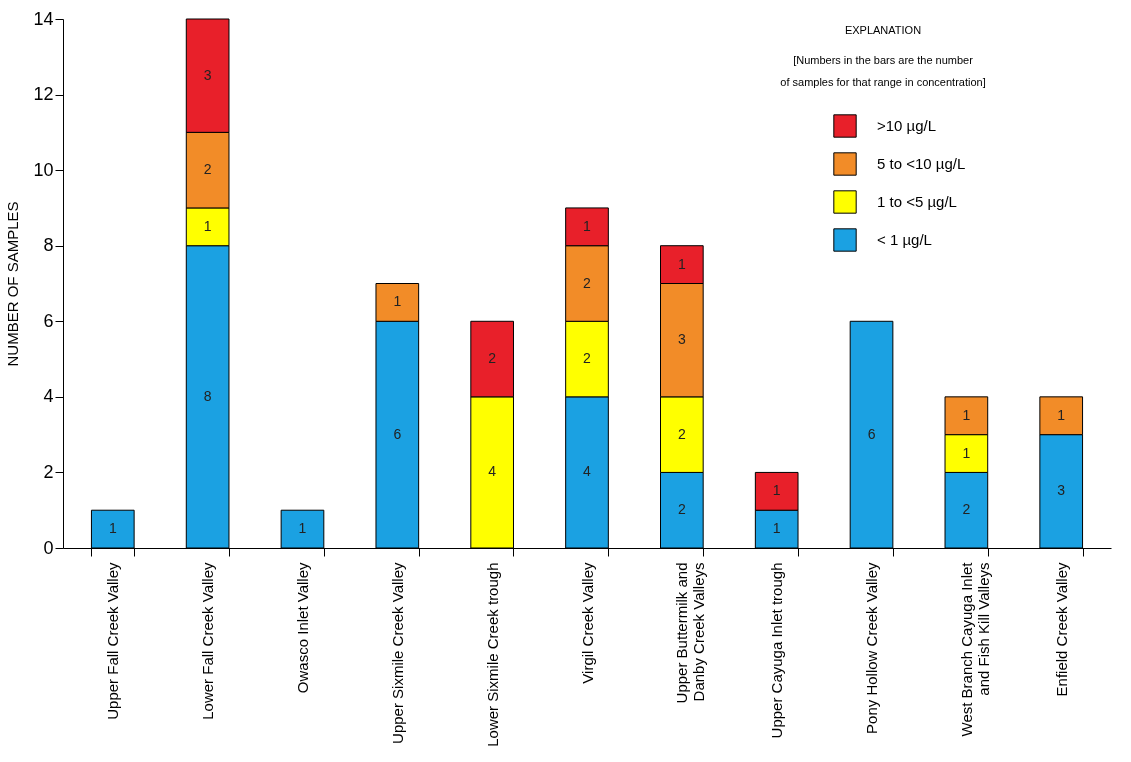  Describe the element at coordinates (1061, 629) in the screenshot. I see `x-tick-label: Enfield Creek Valley` at that location.